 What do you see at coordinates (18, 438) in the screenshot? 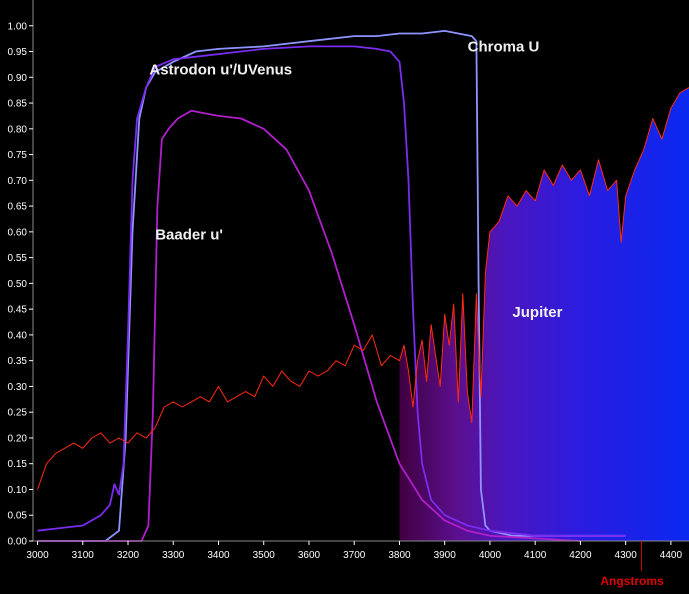
I see `y-tick-label: 0.20` at bounding box center [18, 438].